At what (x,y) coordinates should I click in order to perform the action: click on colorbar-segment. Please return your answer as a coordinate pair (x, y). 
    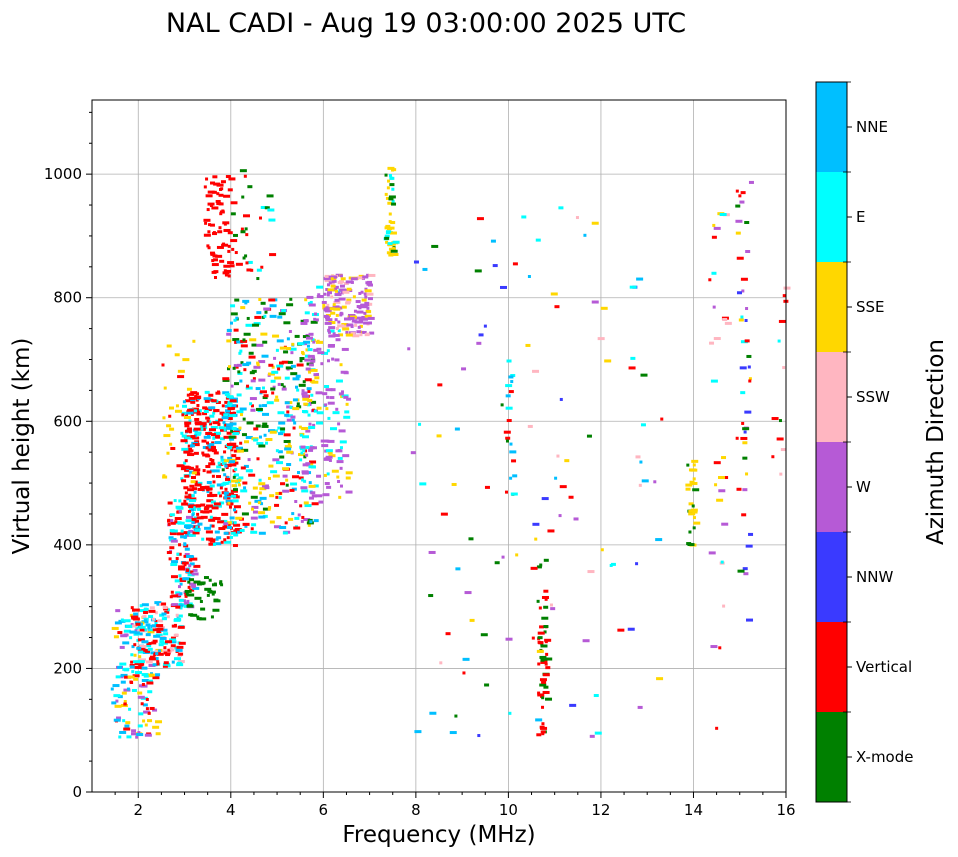
    Looking at the image, I should click on (831, 667).